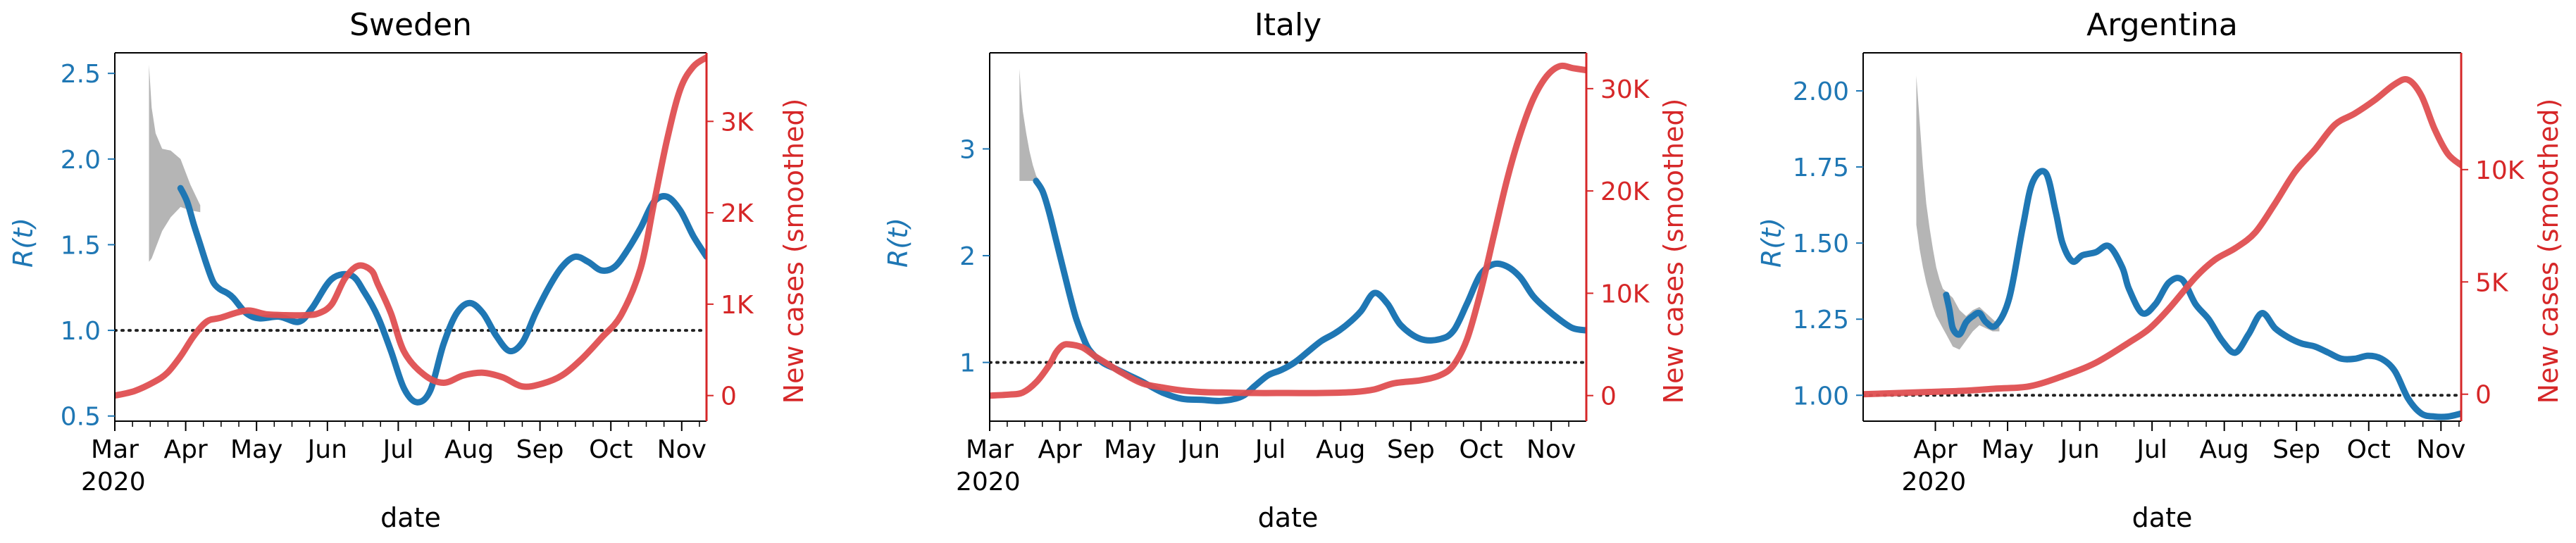 This screenshot has width=2576, height=543. I want to click on chart-title: Argentina, so click(2162, 25).